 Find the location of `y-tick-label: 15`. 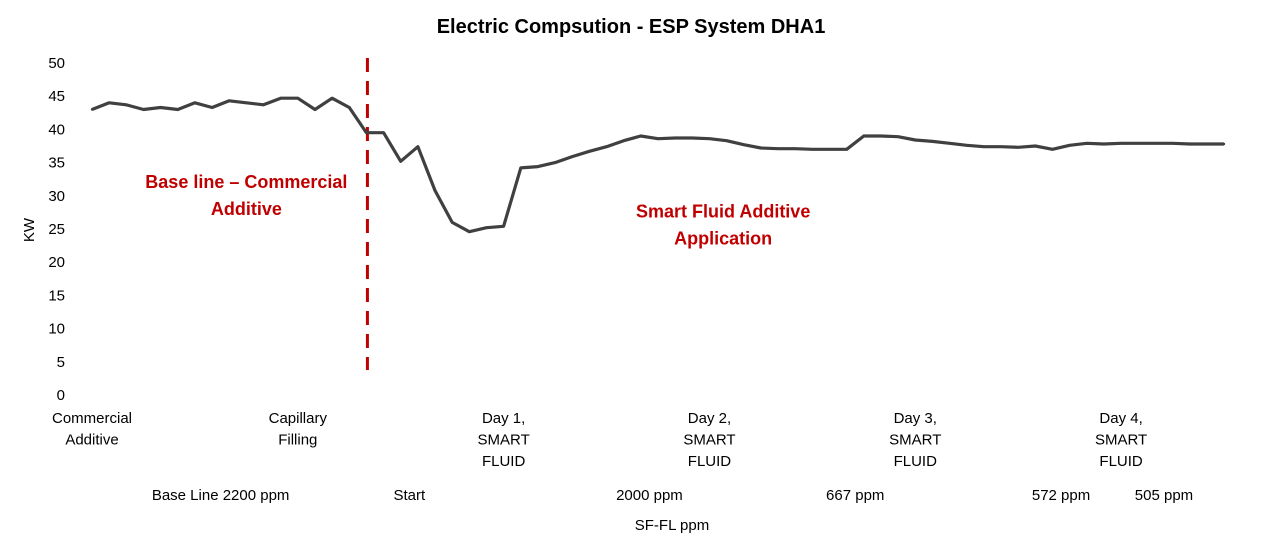

y-tick-label: 15 is located at coordinates (56, 295).